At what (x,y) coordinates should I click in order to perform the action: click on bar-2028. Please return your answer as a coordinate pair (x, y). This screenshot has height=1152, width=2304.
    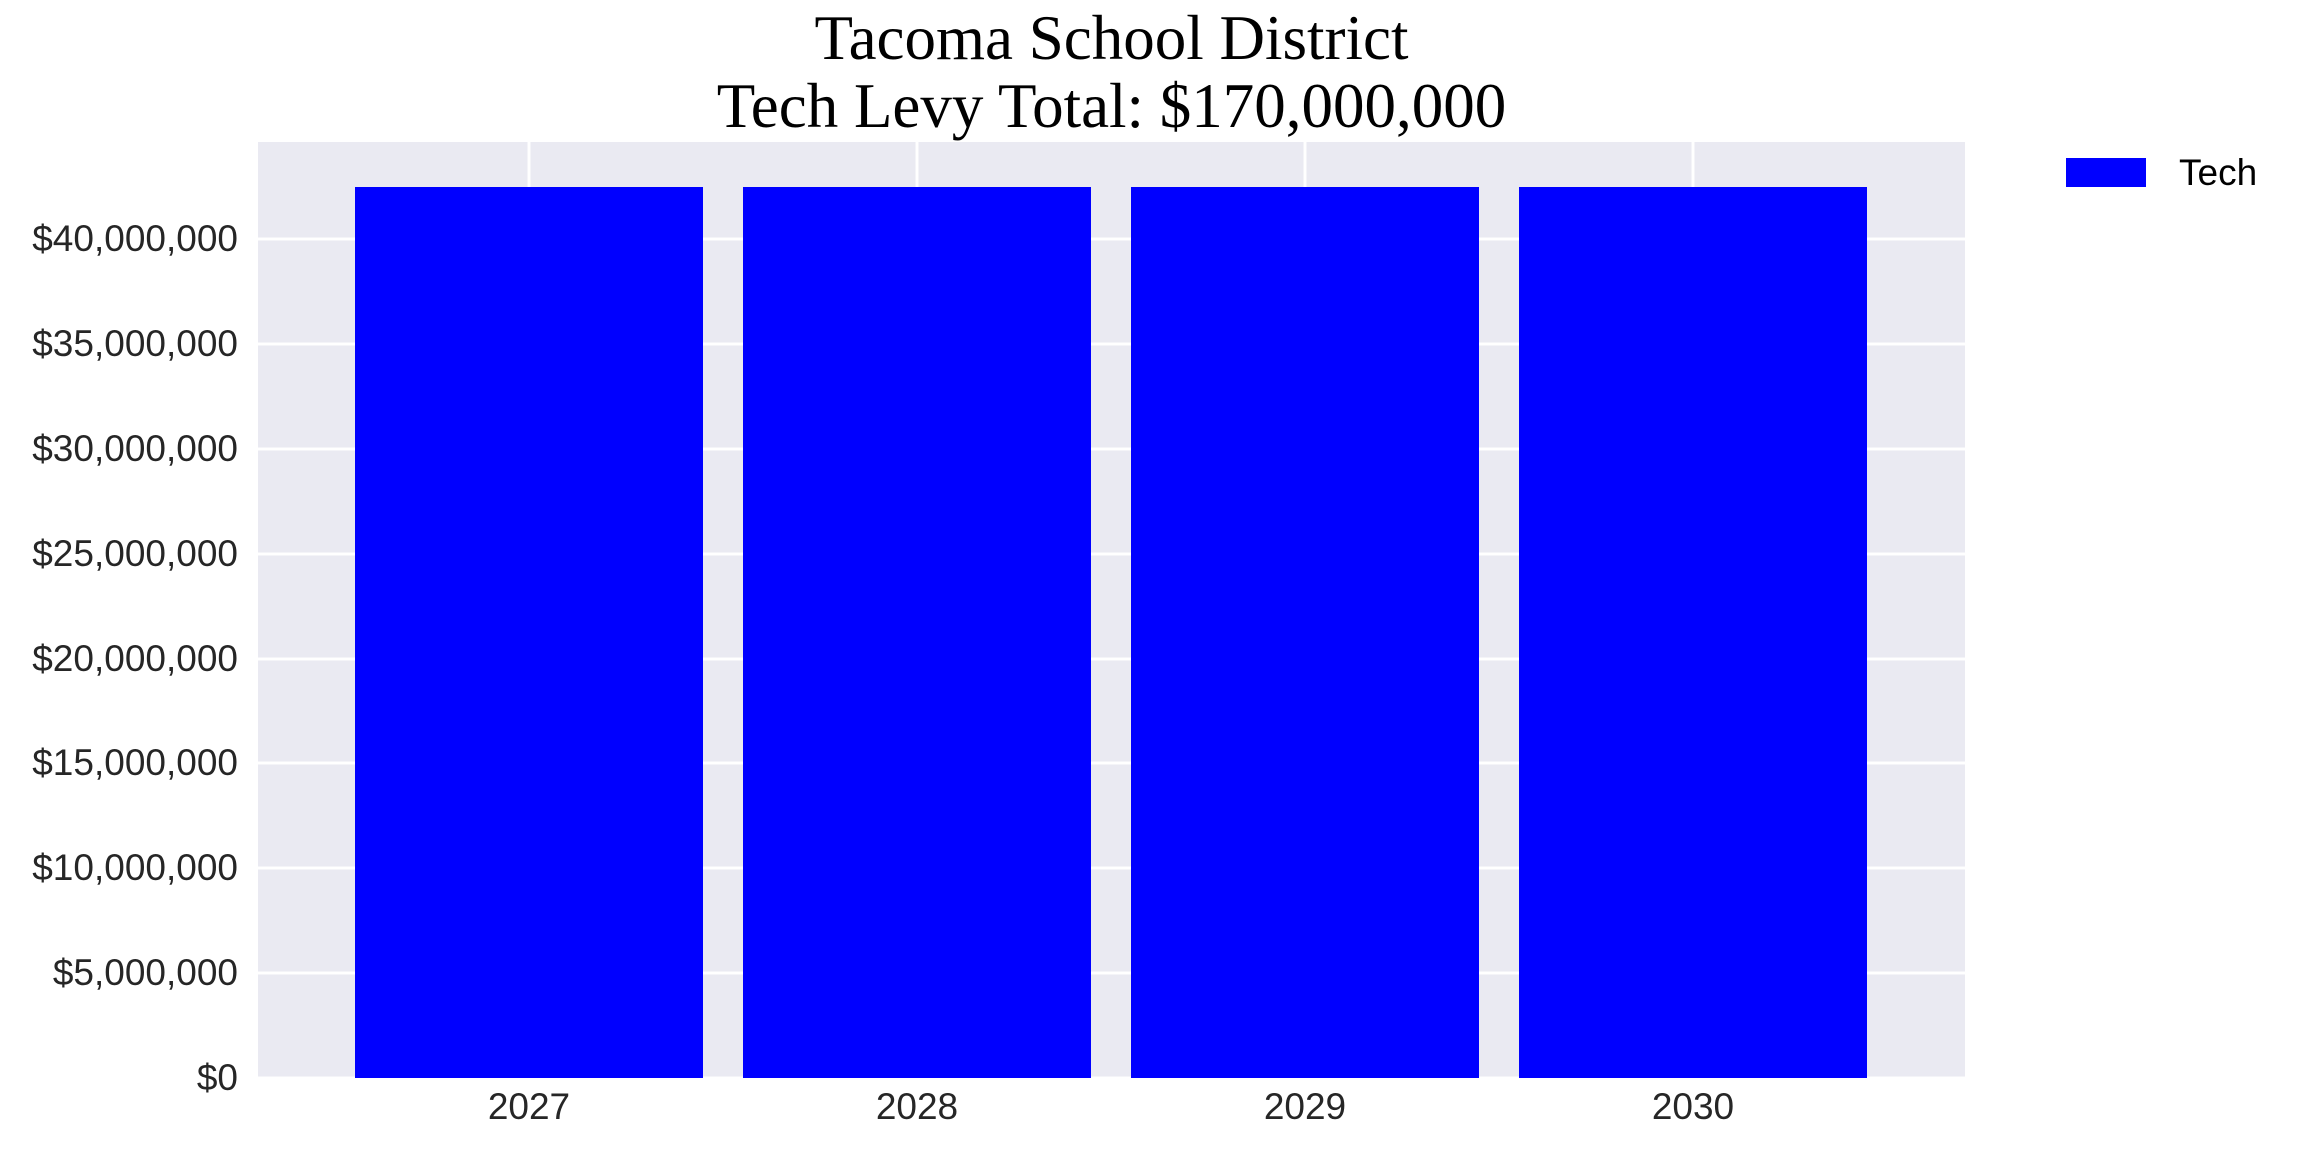
    Looking at the image, I should click on (916, 632).